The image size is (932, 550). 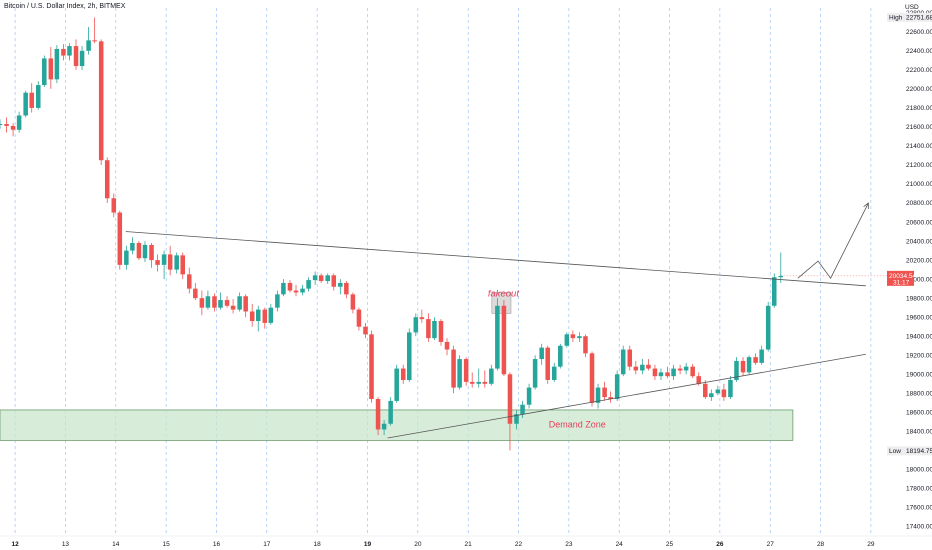 What do you see at coordinates (919, 165) in the screenshot?
I see `price-tick: 21200.00` at bounding box center [919, 165].